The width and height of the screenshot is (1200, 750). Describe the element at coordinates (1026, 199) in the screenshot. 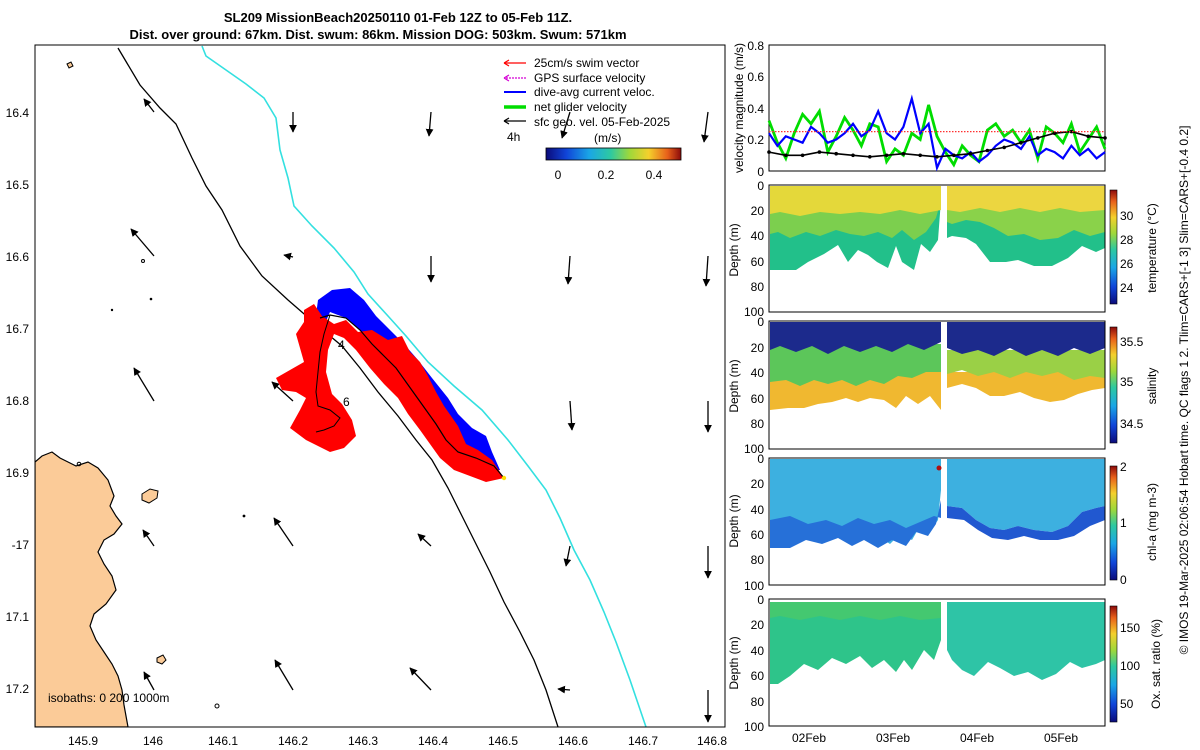

I see `temperature-field-2-surface` at that location.